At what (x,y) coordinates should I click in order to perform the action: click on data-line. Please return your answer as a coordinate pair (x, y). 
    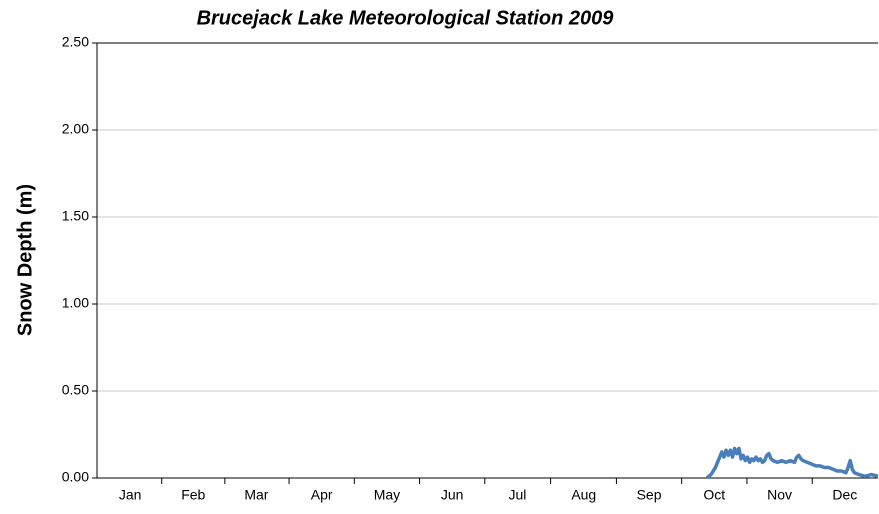
    Looking at the image, I should click on (792, 463).